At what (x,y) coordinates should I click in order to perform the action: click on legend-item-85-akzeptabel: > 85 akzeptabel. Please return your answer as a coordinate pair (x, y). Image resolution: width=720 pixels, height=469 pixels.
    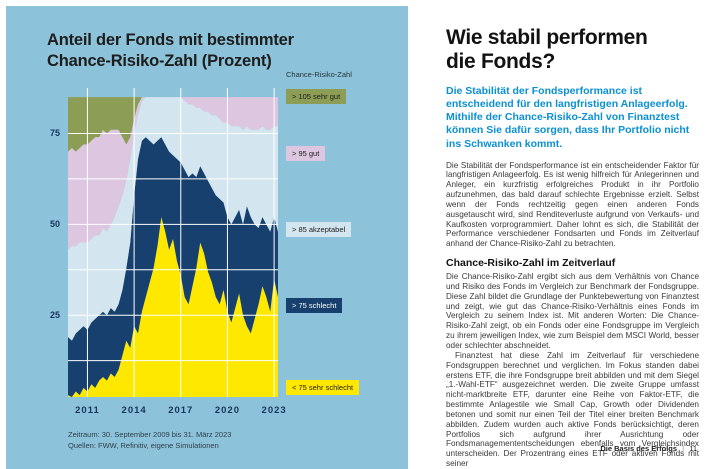
    Looking at the image, I should click on (319, 229).